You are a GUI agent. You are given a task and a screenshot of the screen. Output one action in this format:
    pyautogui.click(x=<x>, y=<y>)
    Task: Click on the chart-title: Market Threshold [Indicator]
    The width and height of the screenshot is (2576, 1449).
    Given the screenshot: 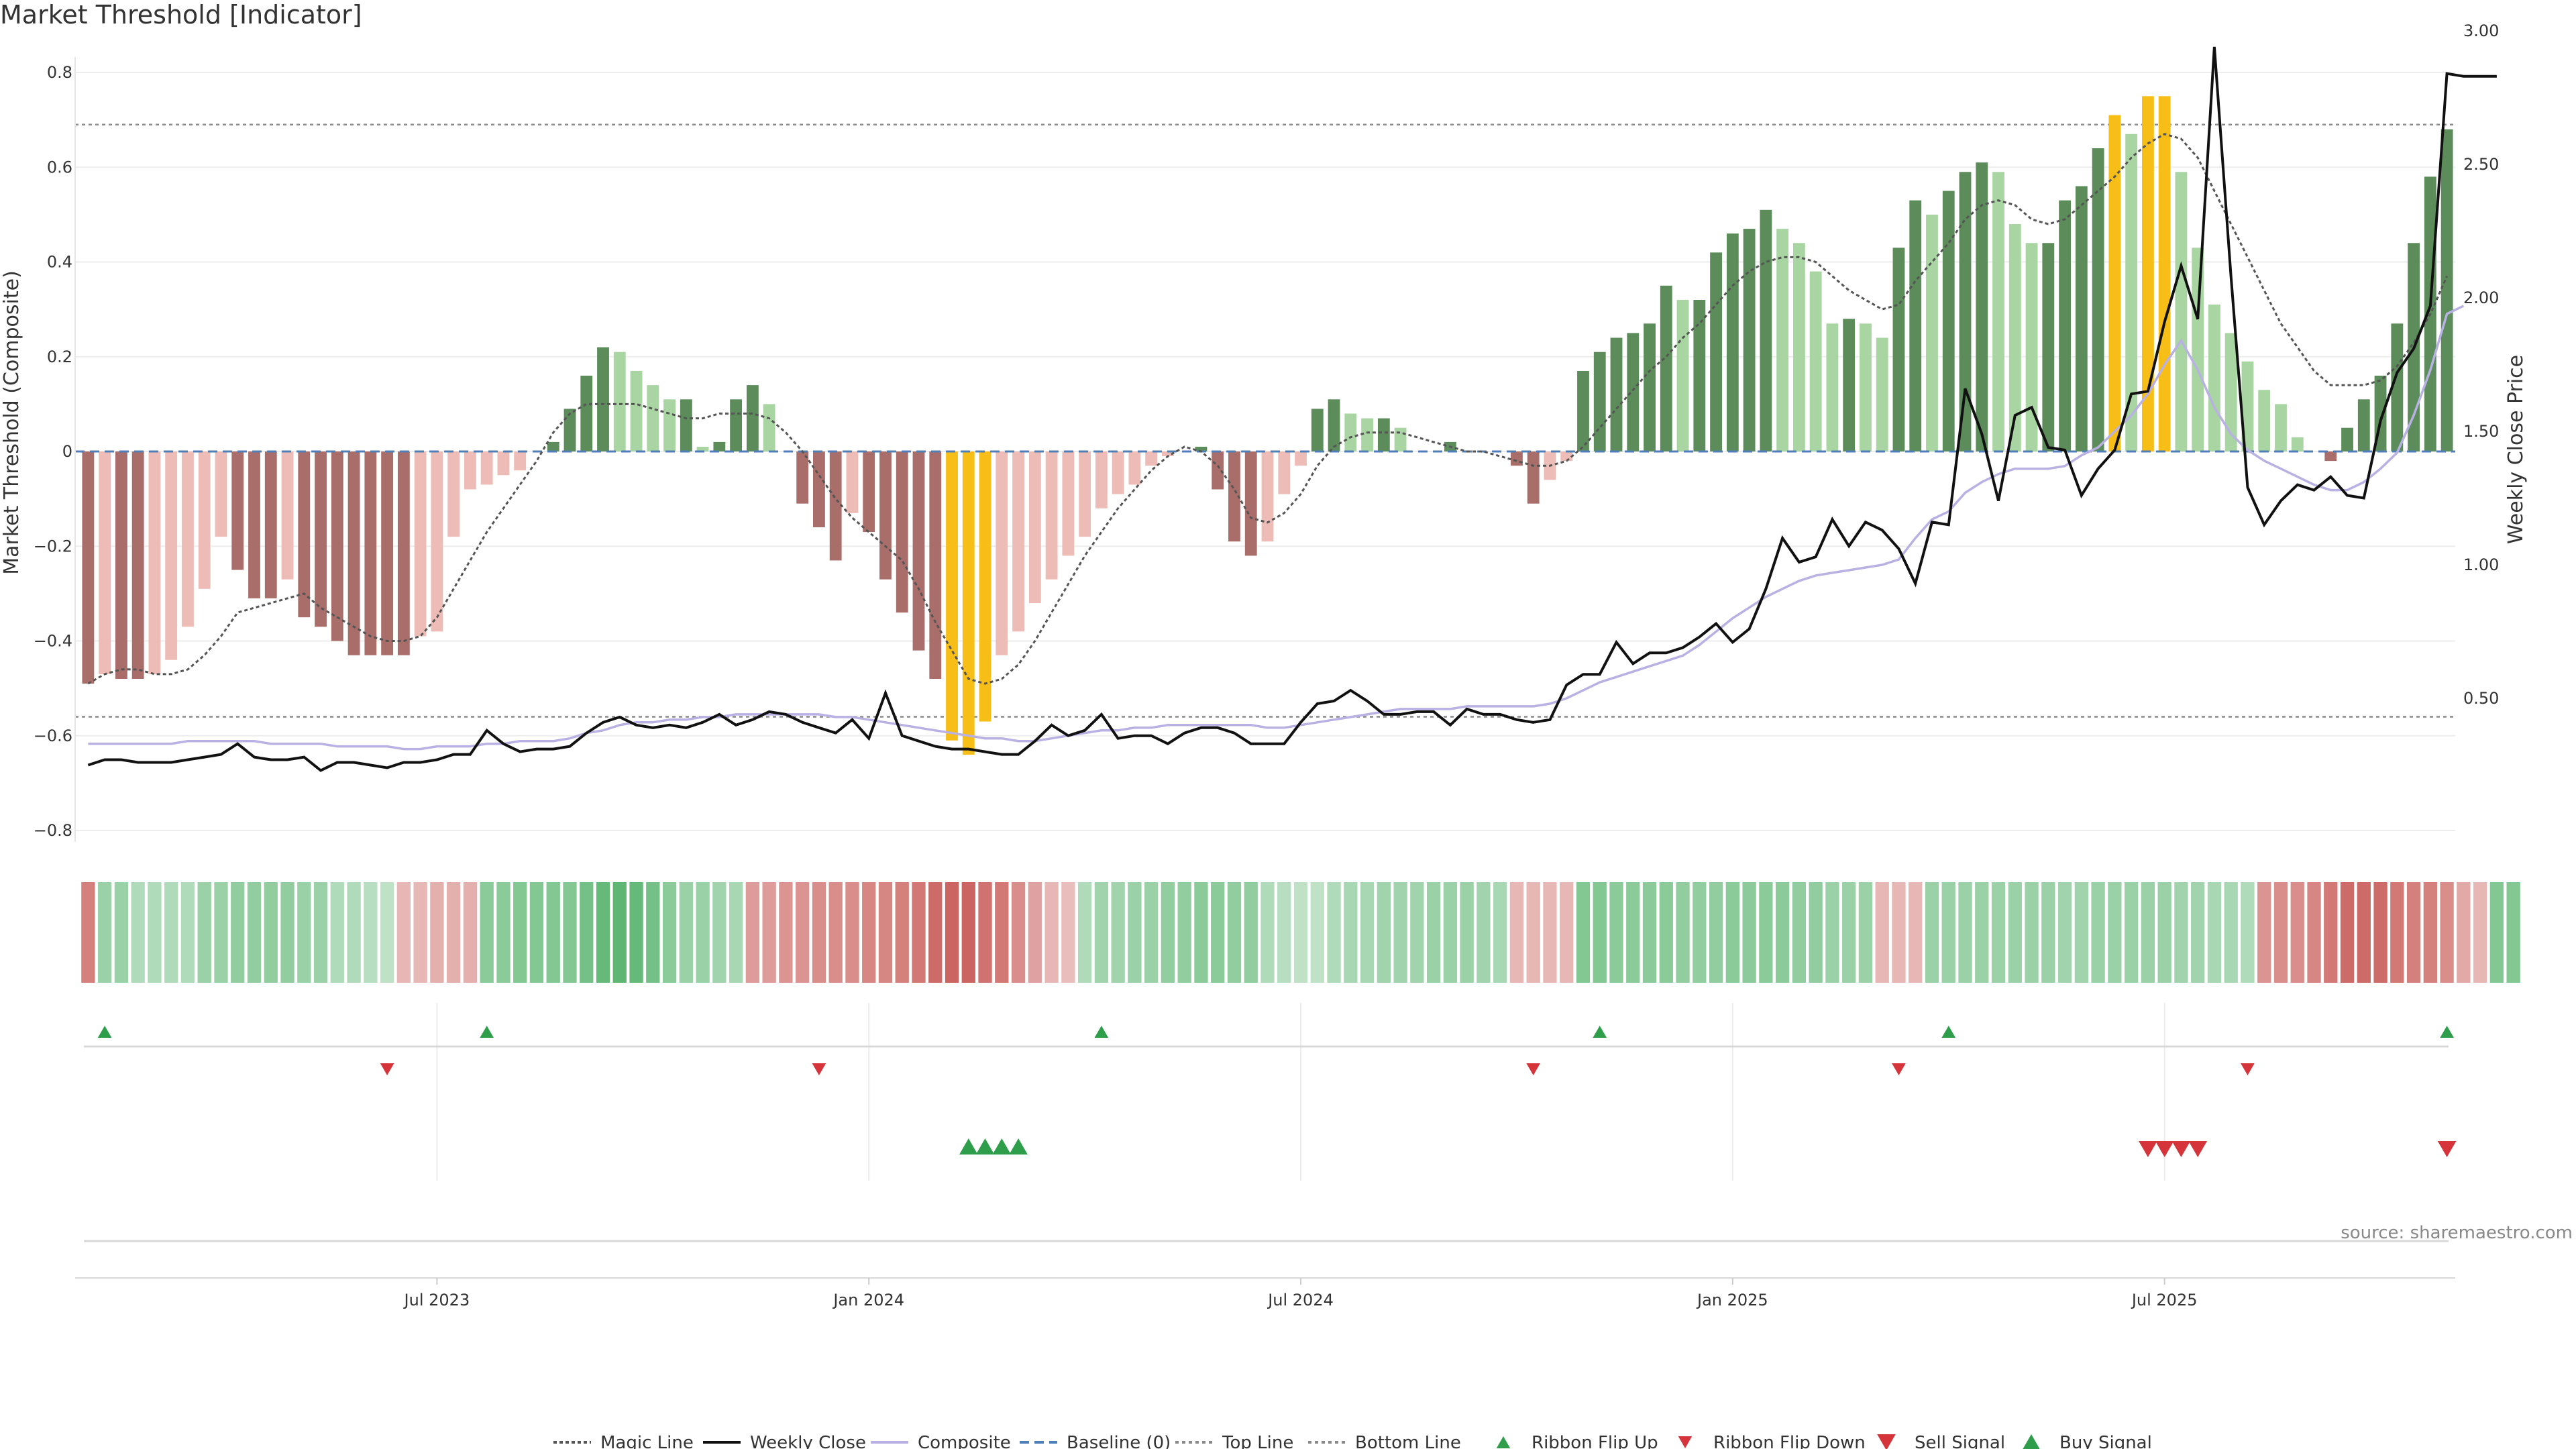 What is the action you would take?
    pyautogui.click(x=181, y=15)
    